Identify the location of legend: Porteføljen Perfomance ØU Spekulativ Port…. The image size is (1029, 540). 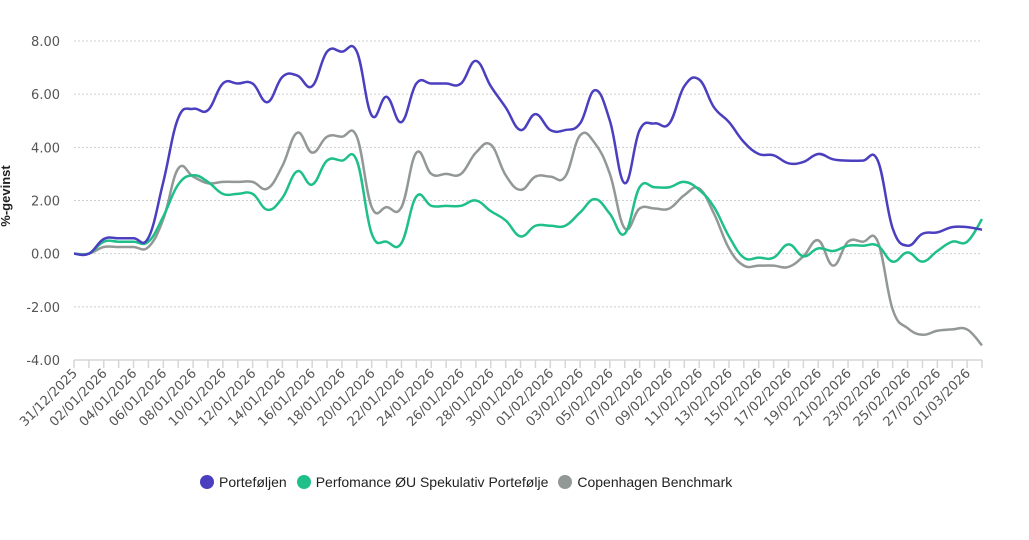
(466, 482).